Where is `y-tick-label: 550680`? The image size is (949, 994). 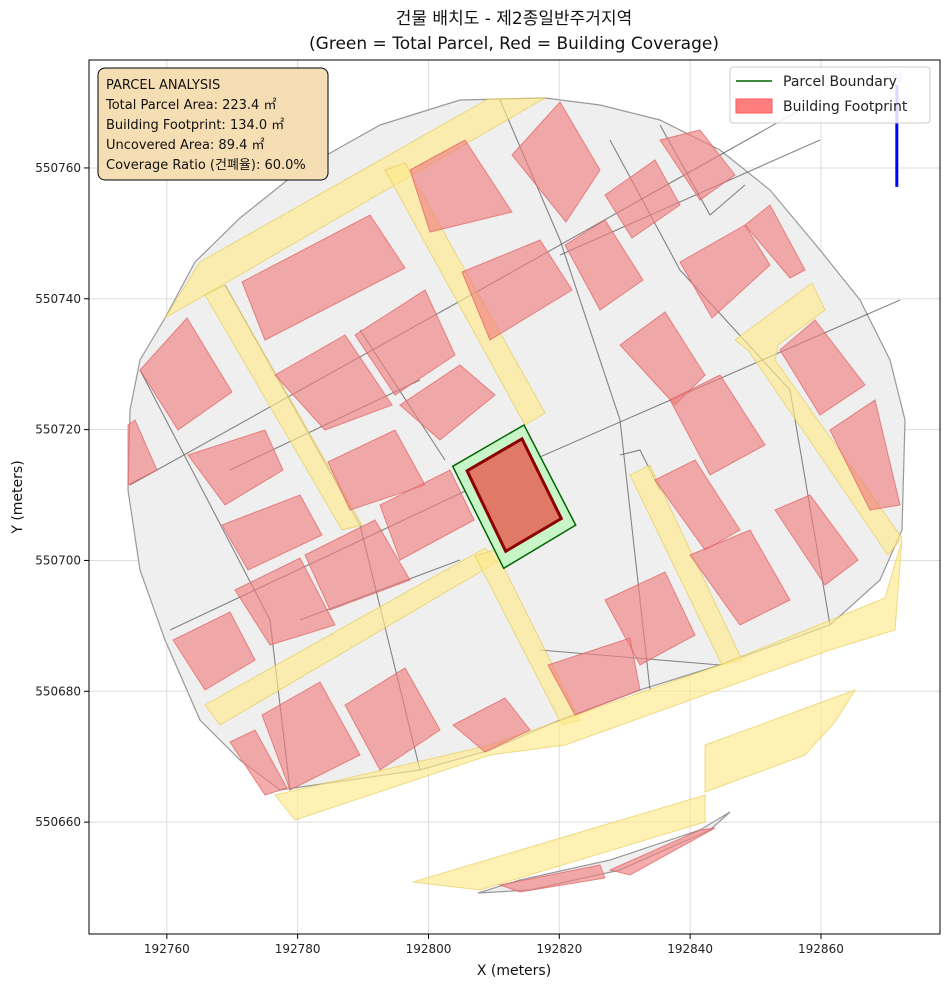 y-tick-label: 550680 is located at coordinates (58, 691).